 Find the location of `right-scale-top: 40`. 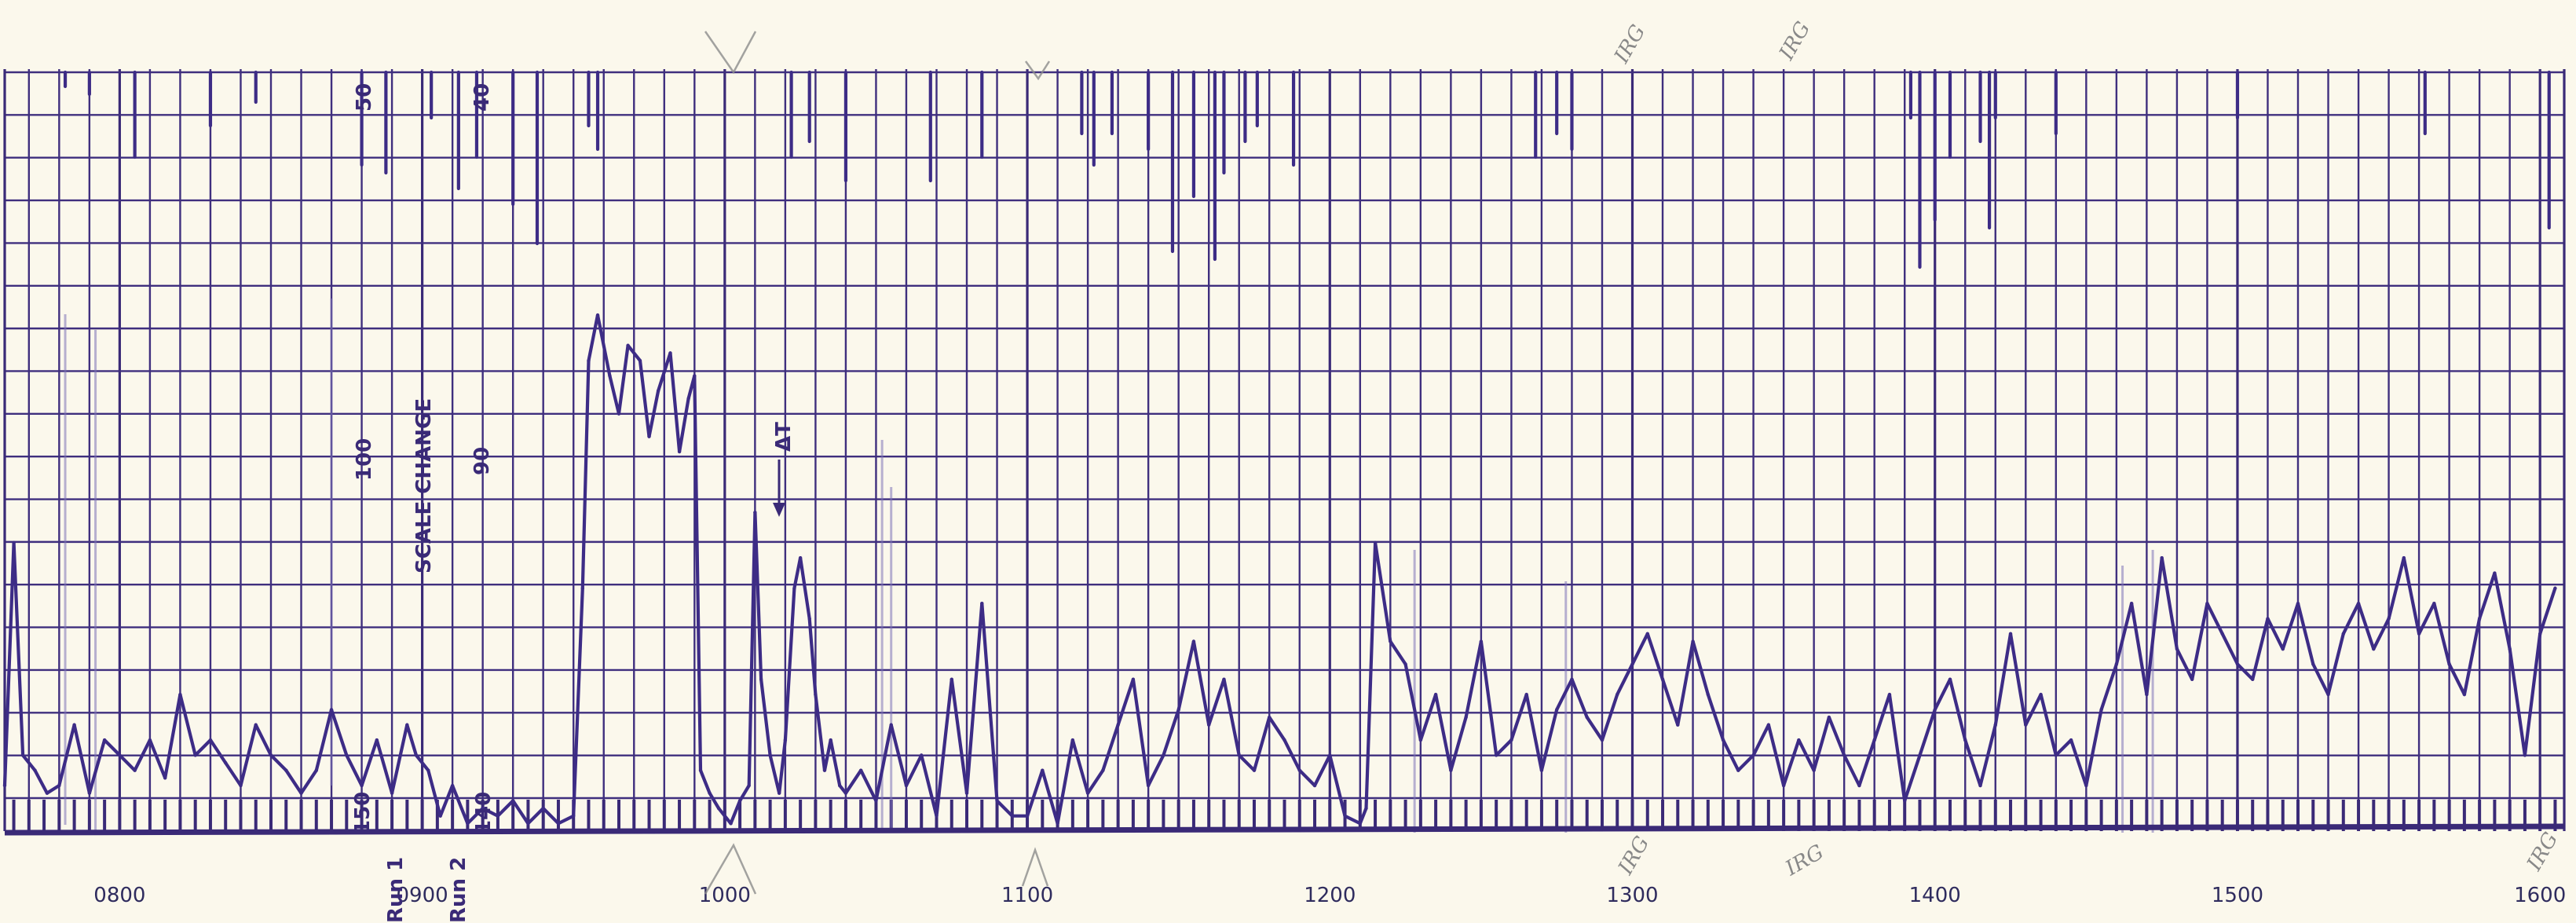

right-scale-top: 40 is located at coordinates (482, 97).